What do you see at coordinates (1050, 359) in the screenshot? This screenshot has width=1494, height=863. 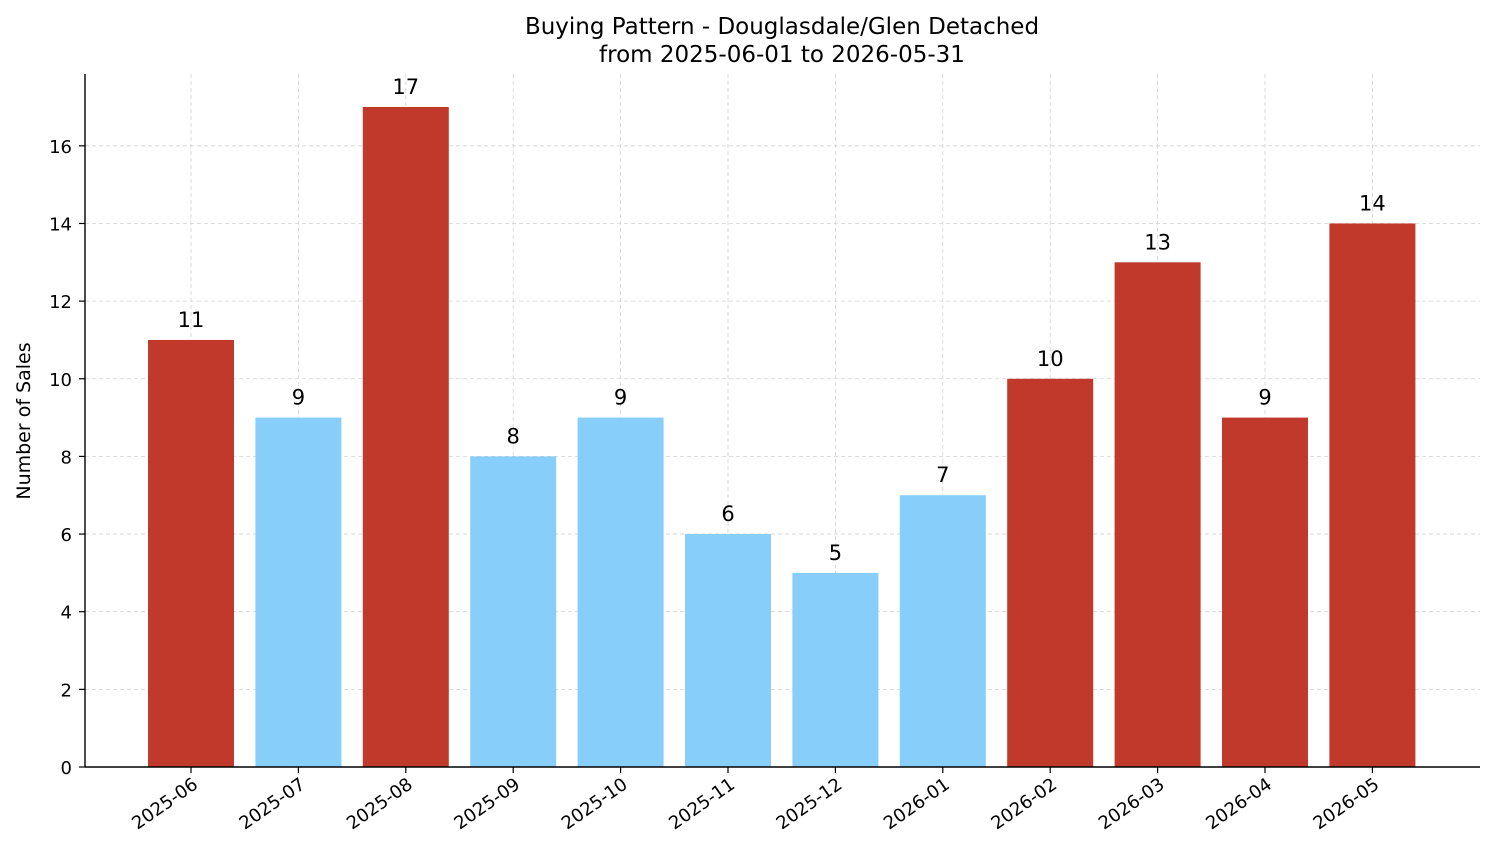 I see `bar-value-label: 10` at bounding box center [1050, 359].